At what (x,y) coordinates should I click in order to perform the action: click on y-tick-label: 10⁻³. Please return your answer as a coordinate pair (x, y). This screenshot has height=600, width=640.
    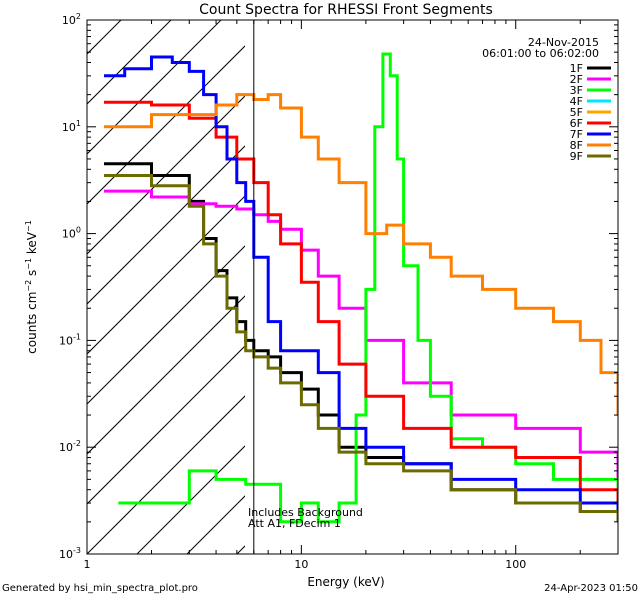
    Looking at the image, I should click on (70, 553).